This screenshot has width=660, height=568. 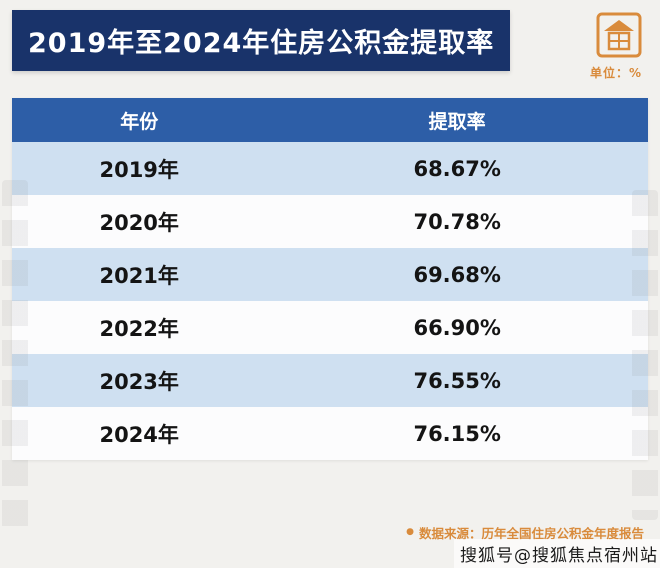 I want to click on data-source-note: ● 数据来源：历年全国住房公积金年度报告, so click(x=525, y=532).